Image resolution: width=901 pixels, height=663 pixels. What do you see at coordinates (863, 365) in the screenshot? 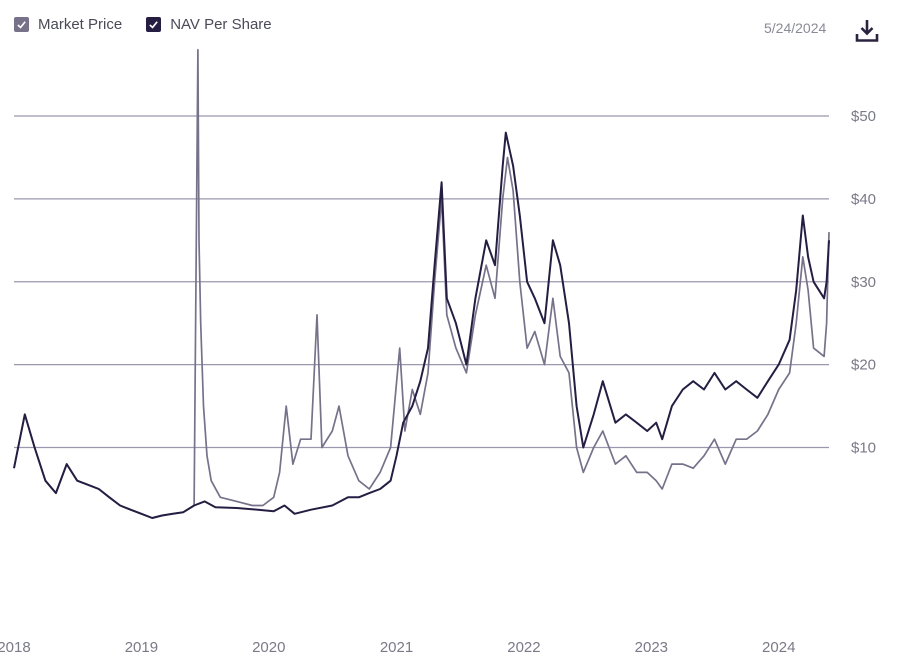
I see `y-tick-label: $20` at bounding box center [863, 365].